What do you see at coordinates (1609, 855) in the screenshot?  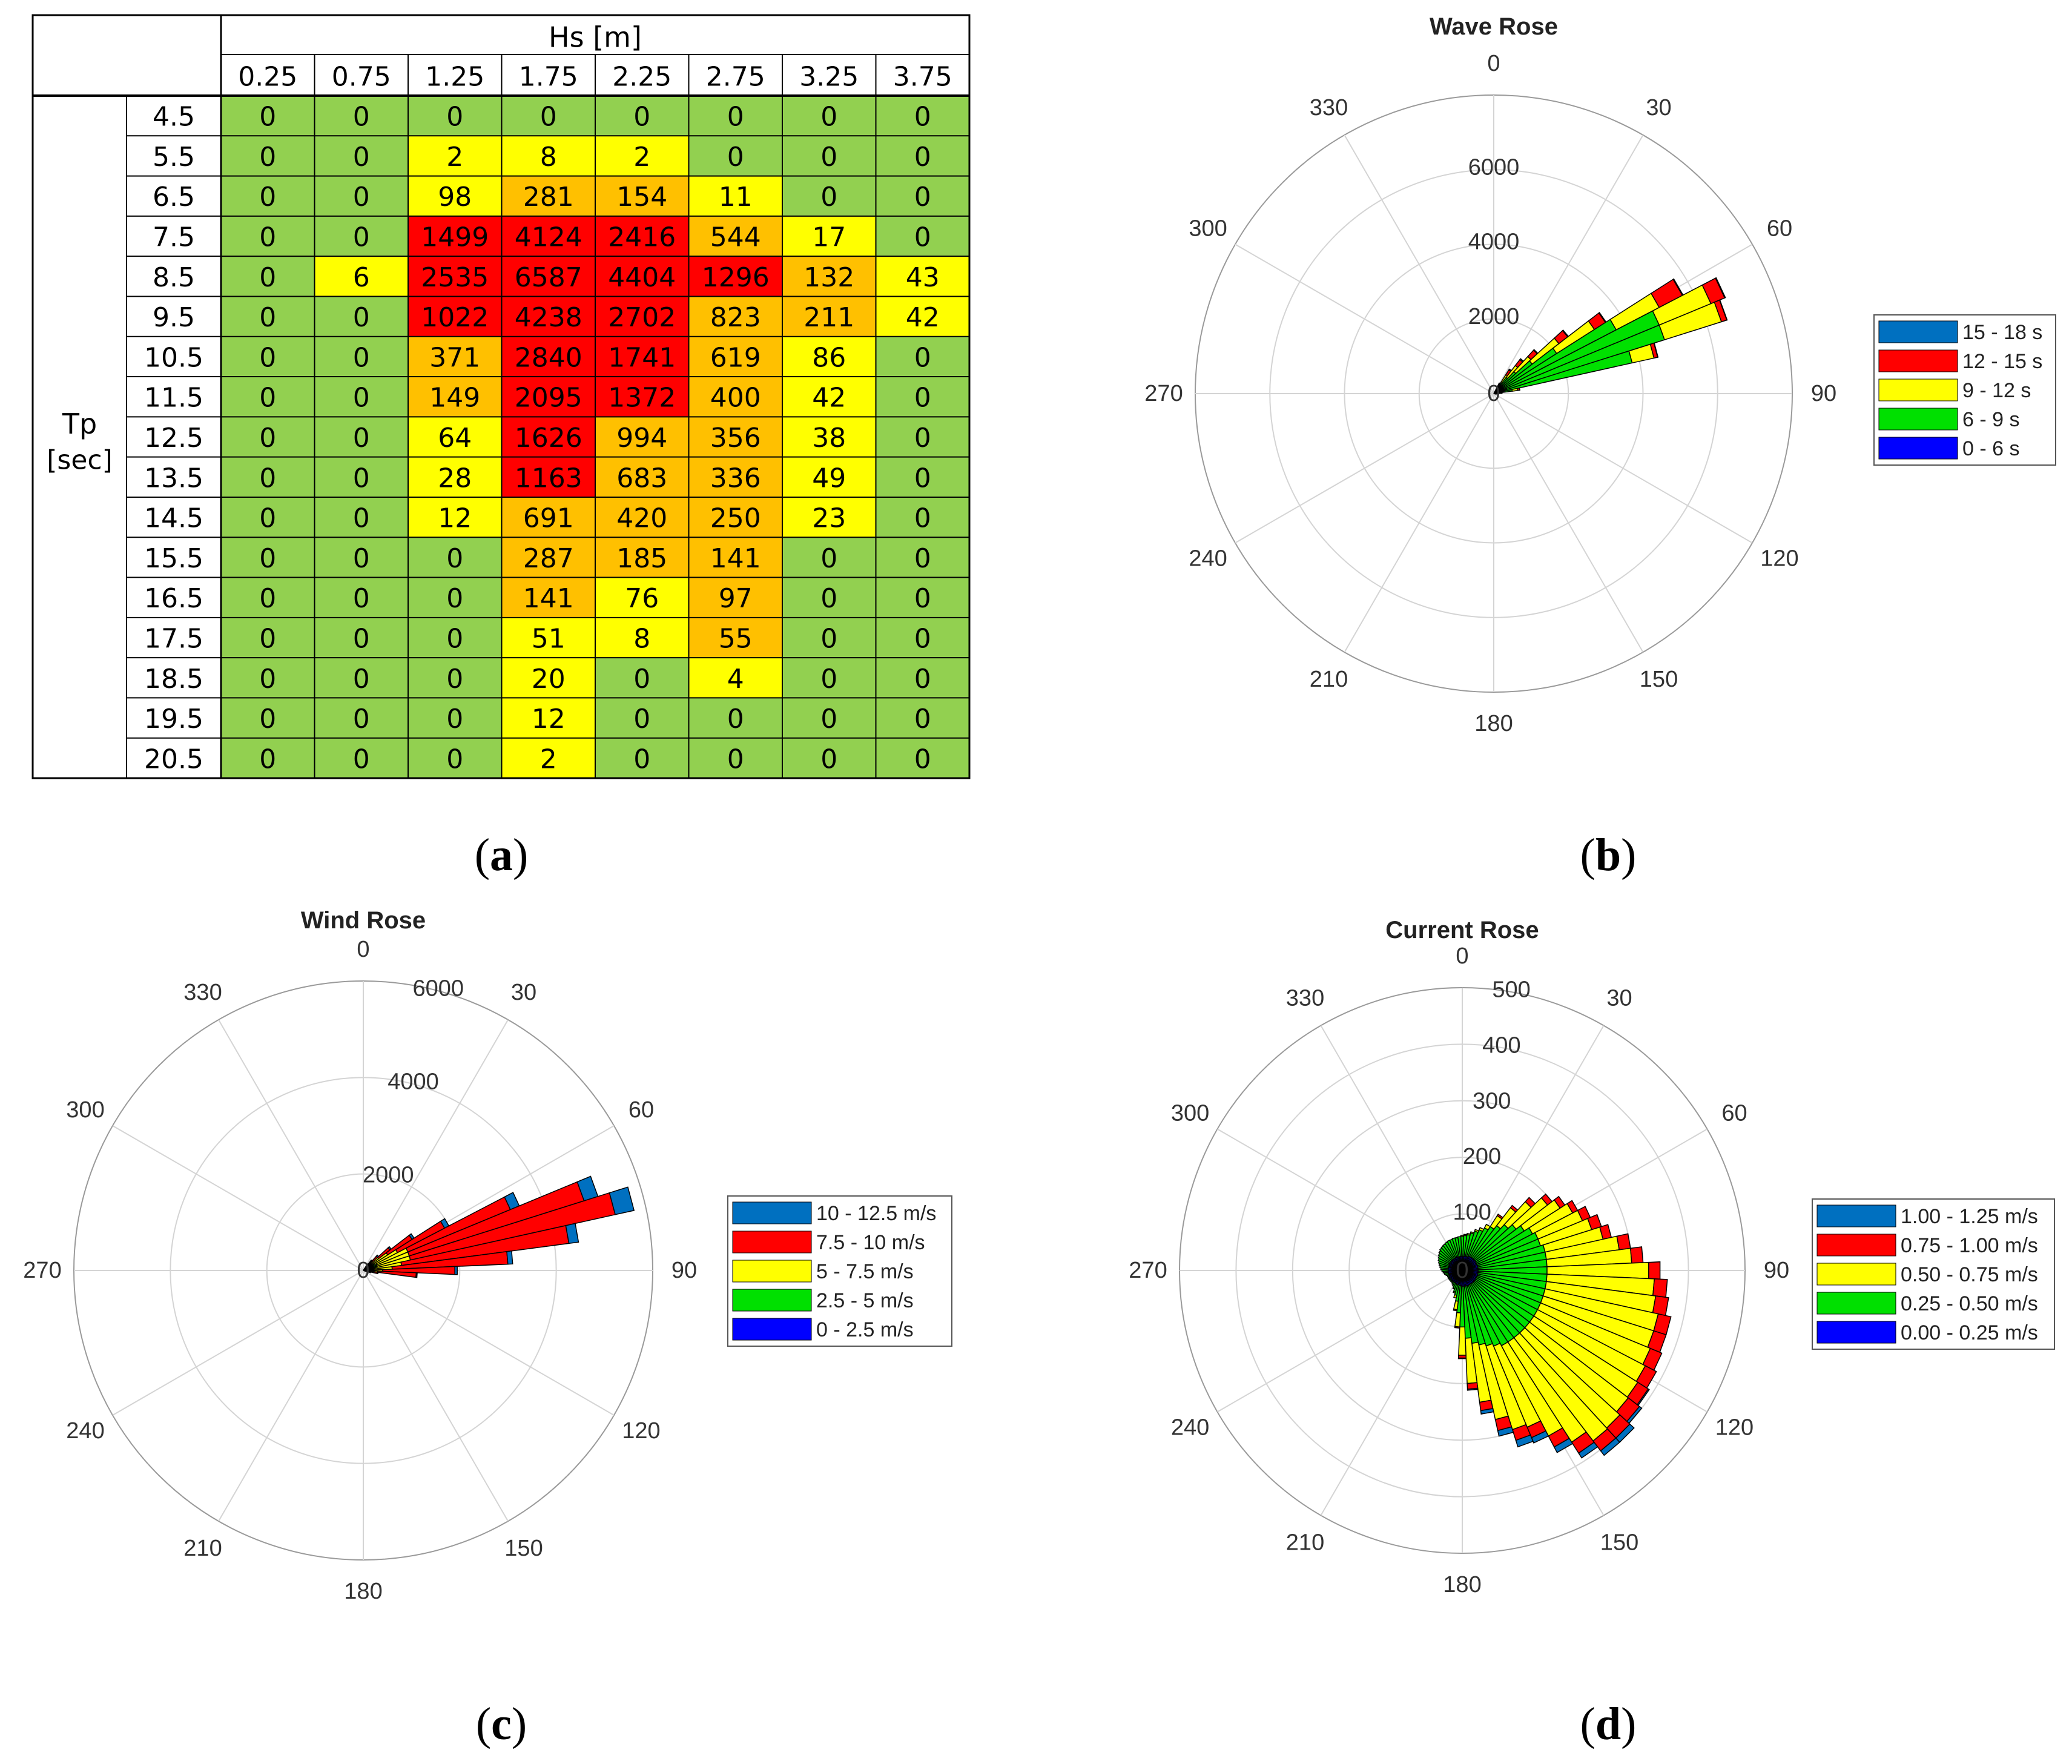 I see `panel-b-label: (b)` at bounding box center [1609, 855].